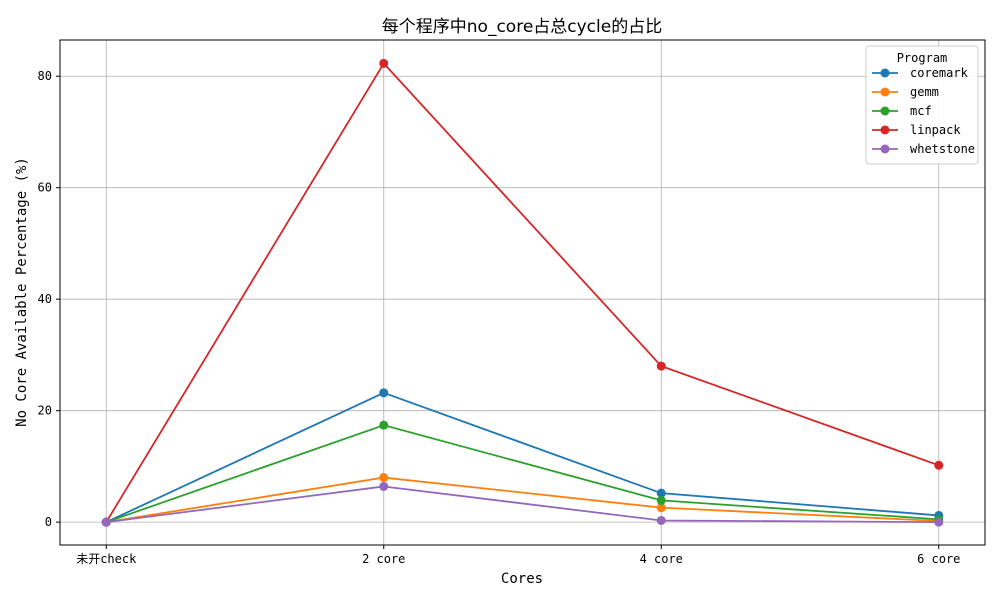  I want to click on legend-label: coremark, so click(939, 73).